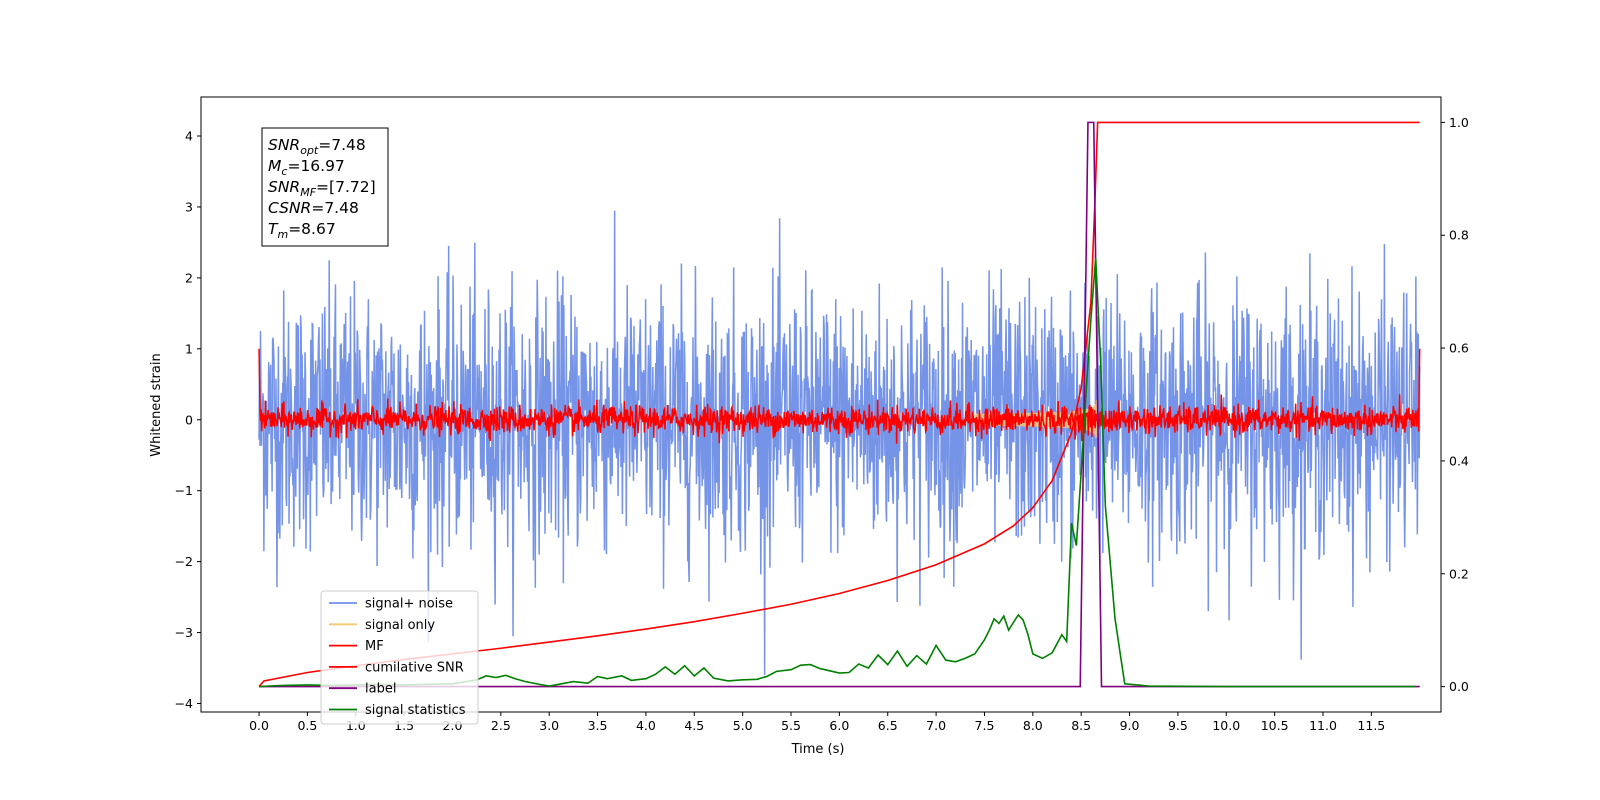 Image resolution: width=1600 pixels, height=800 pixels. I want to click on y-tick-label: 3, so click(189, 206).